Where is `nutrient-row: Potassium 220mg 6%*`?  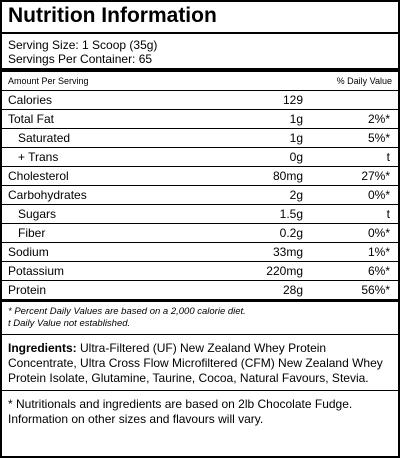
nutrient-row: Potassium 220mg 6%* is located at coordinates (200, 271).